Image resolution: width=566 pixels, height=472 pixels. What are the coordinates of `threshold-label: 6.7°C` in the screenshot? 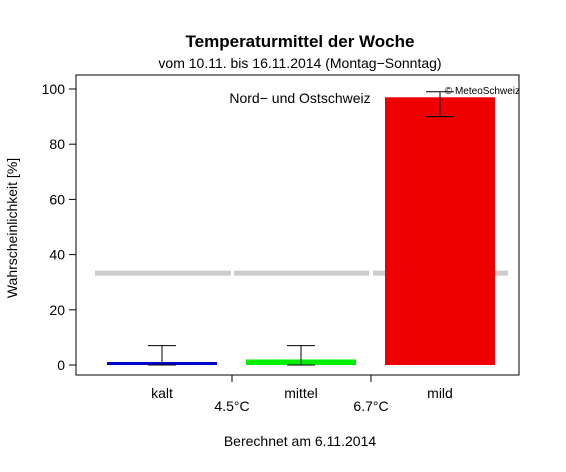 It's located at (370, 406).